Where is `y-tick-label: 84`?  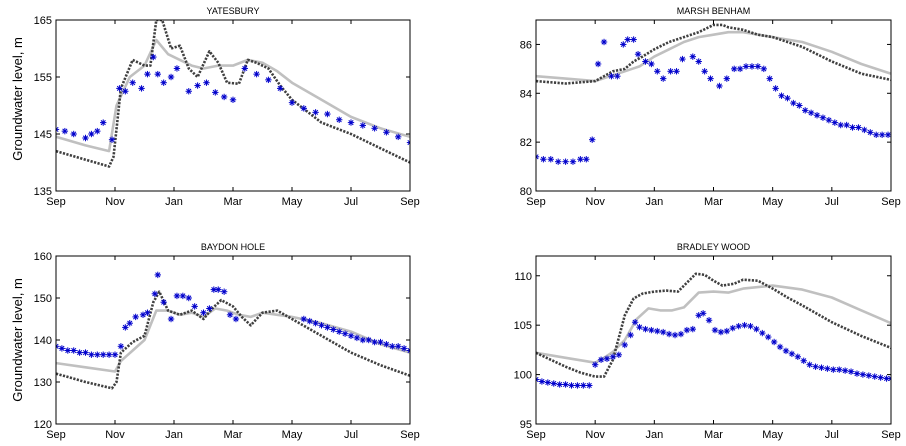 y-tick-label: 84 is located at coordinates (526, 94).